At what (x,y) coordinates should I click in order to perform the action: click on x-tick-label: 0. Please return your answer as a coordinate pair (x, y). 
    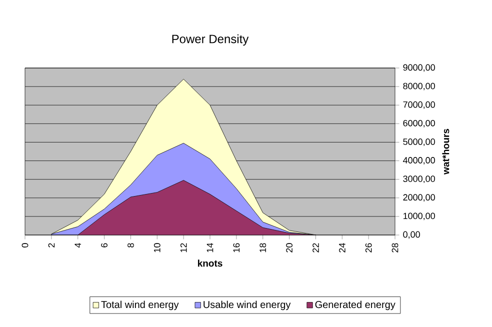
    Looking at the image, I should click on (25, 245).